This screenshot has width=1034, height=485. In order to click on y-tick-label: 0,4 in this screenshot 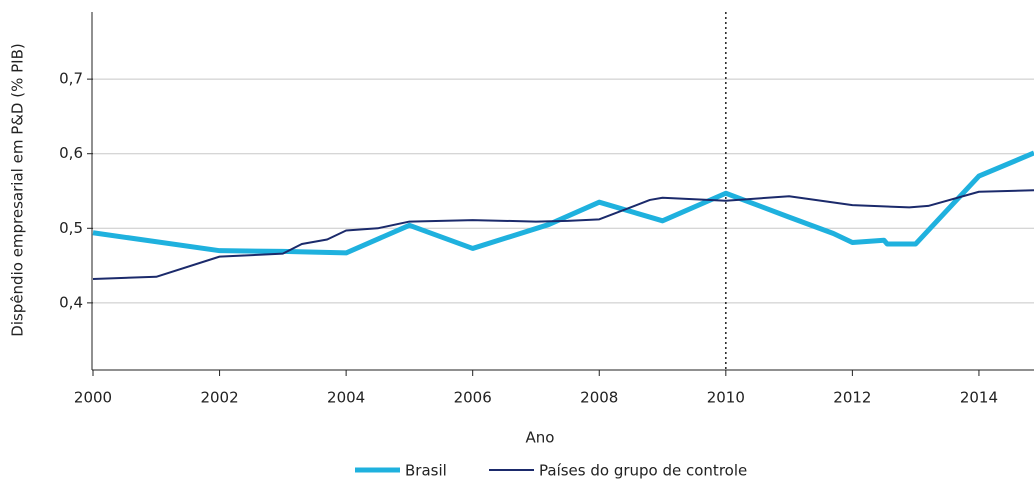, I will do `click(71, 302)`.